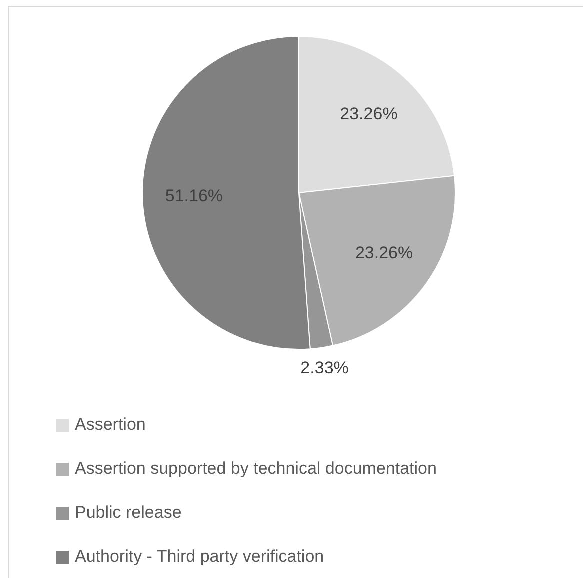  What do you see at coordinates (256, 469) in the screenshot?
I see `legend-label: Assertion supported by technical documentation` at bounding box center [256, 469].